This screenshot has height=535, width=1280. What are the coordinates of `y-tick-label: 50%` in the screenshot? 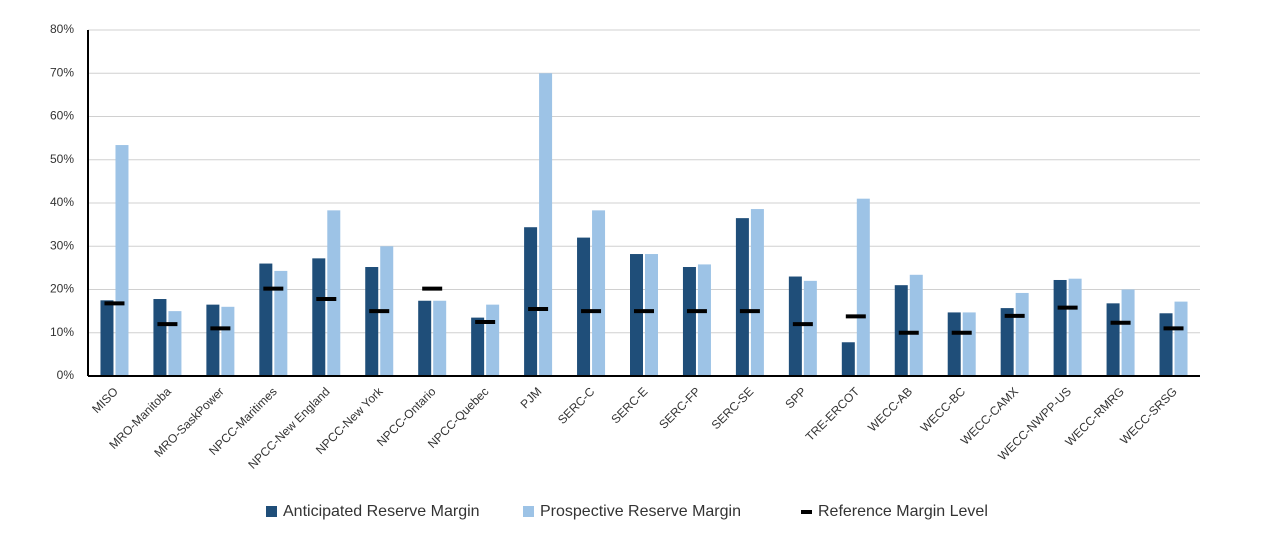 It's located at (62, 159).